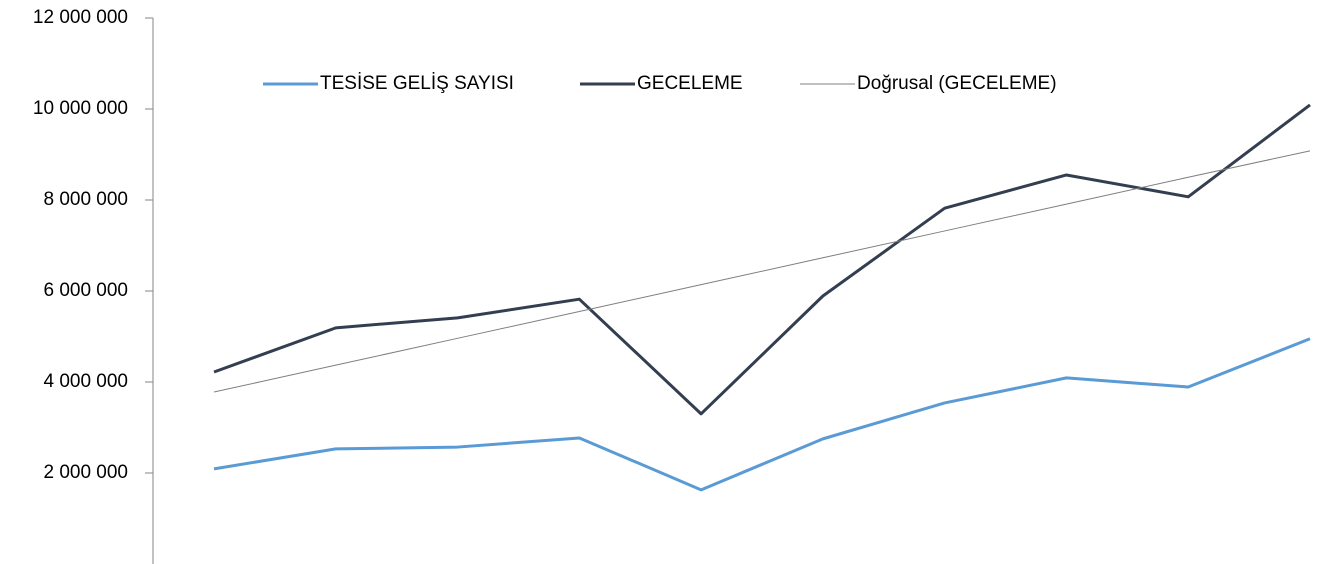 This screenshot has width=1319, height=564. I want to click on y-tick-label: 10 000 000, so click(80, 108).